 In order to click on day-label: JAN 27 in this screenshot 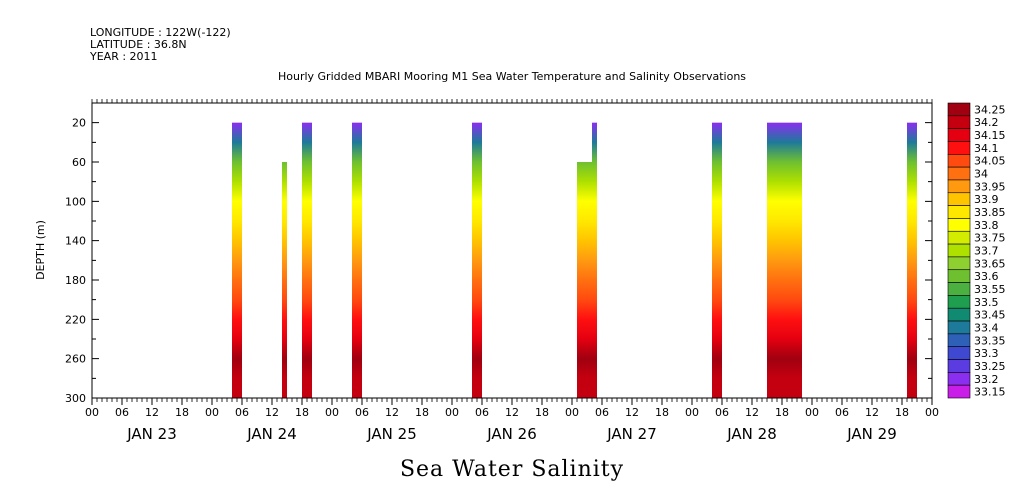, I will do `click(631, 434)`.